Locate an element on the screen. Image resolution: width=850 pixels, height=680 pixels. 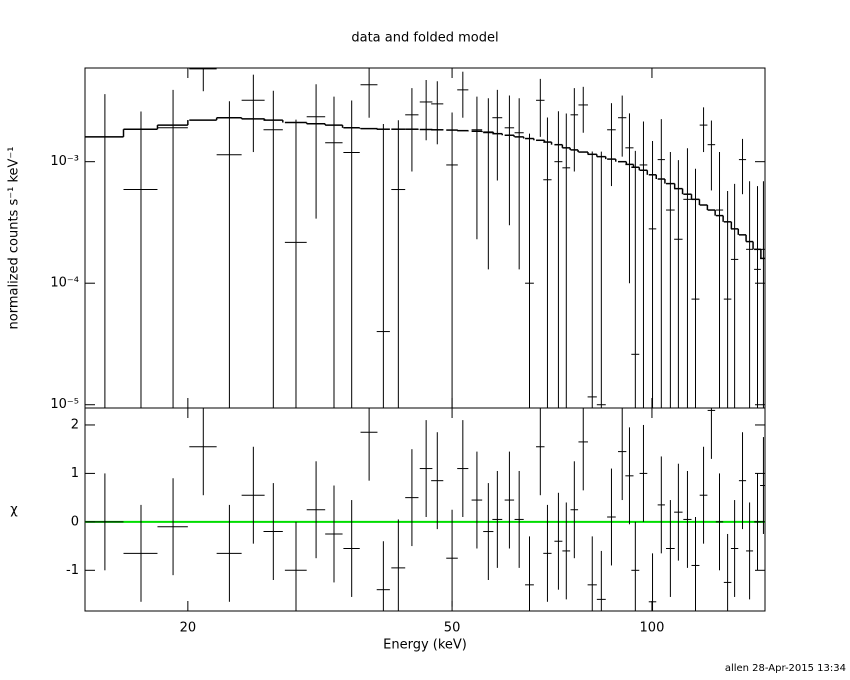
y-tick-label: 0 is located at coordinates (75, 521).